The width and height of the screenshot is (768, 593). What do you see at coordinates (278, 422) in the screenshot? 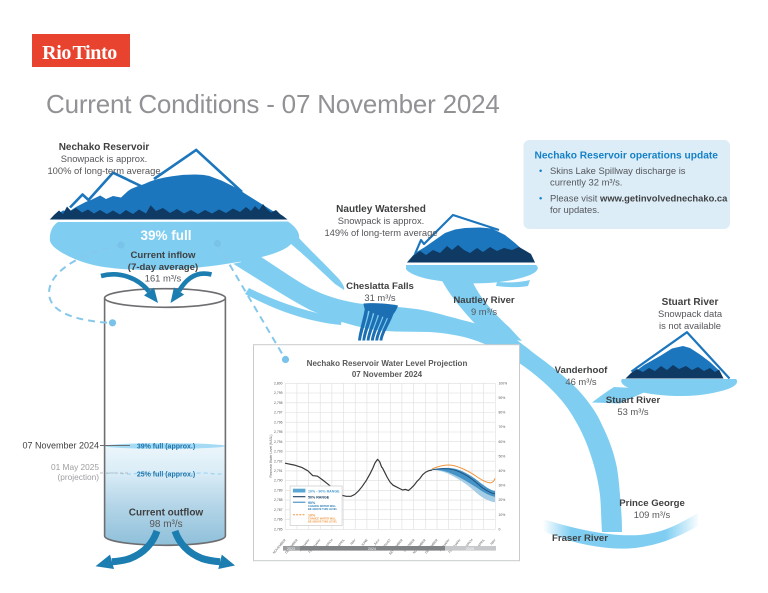
I see `svg-text: 2,796` at bounding box center [278, 422].